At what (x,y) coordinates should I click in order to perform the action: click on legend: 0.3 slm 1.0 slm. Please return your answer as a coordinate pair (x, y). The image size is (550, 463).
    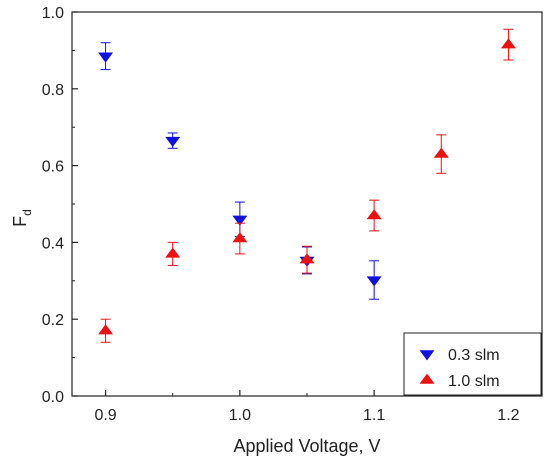
    Looking at the image, I should click on (472, 364).